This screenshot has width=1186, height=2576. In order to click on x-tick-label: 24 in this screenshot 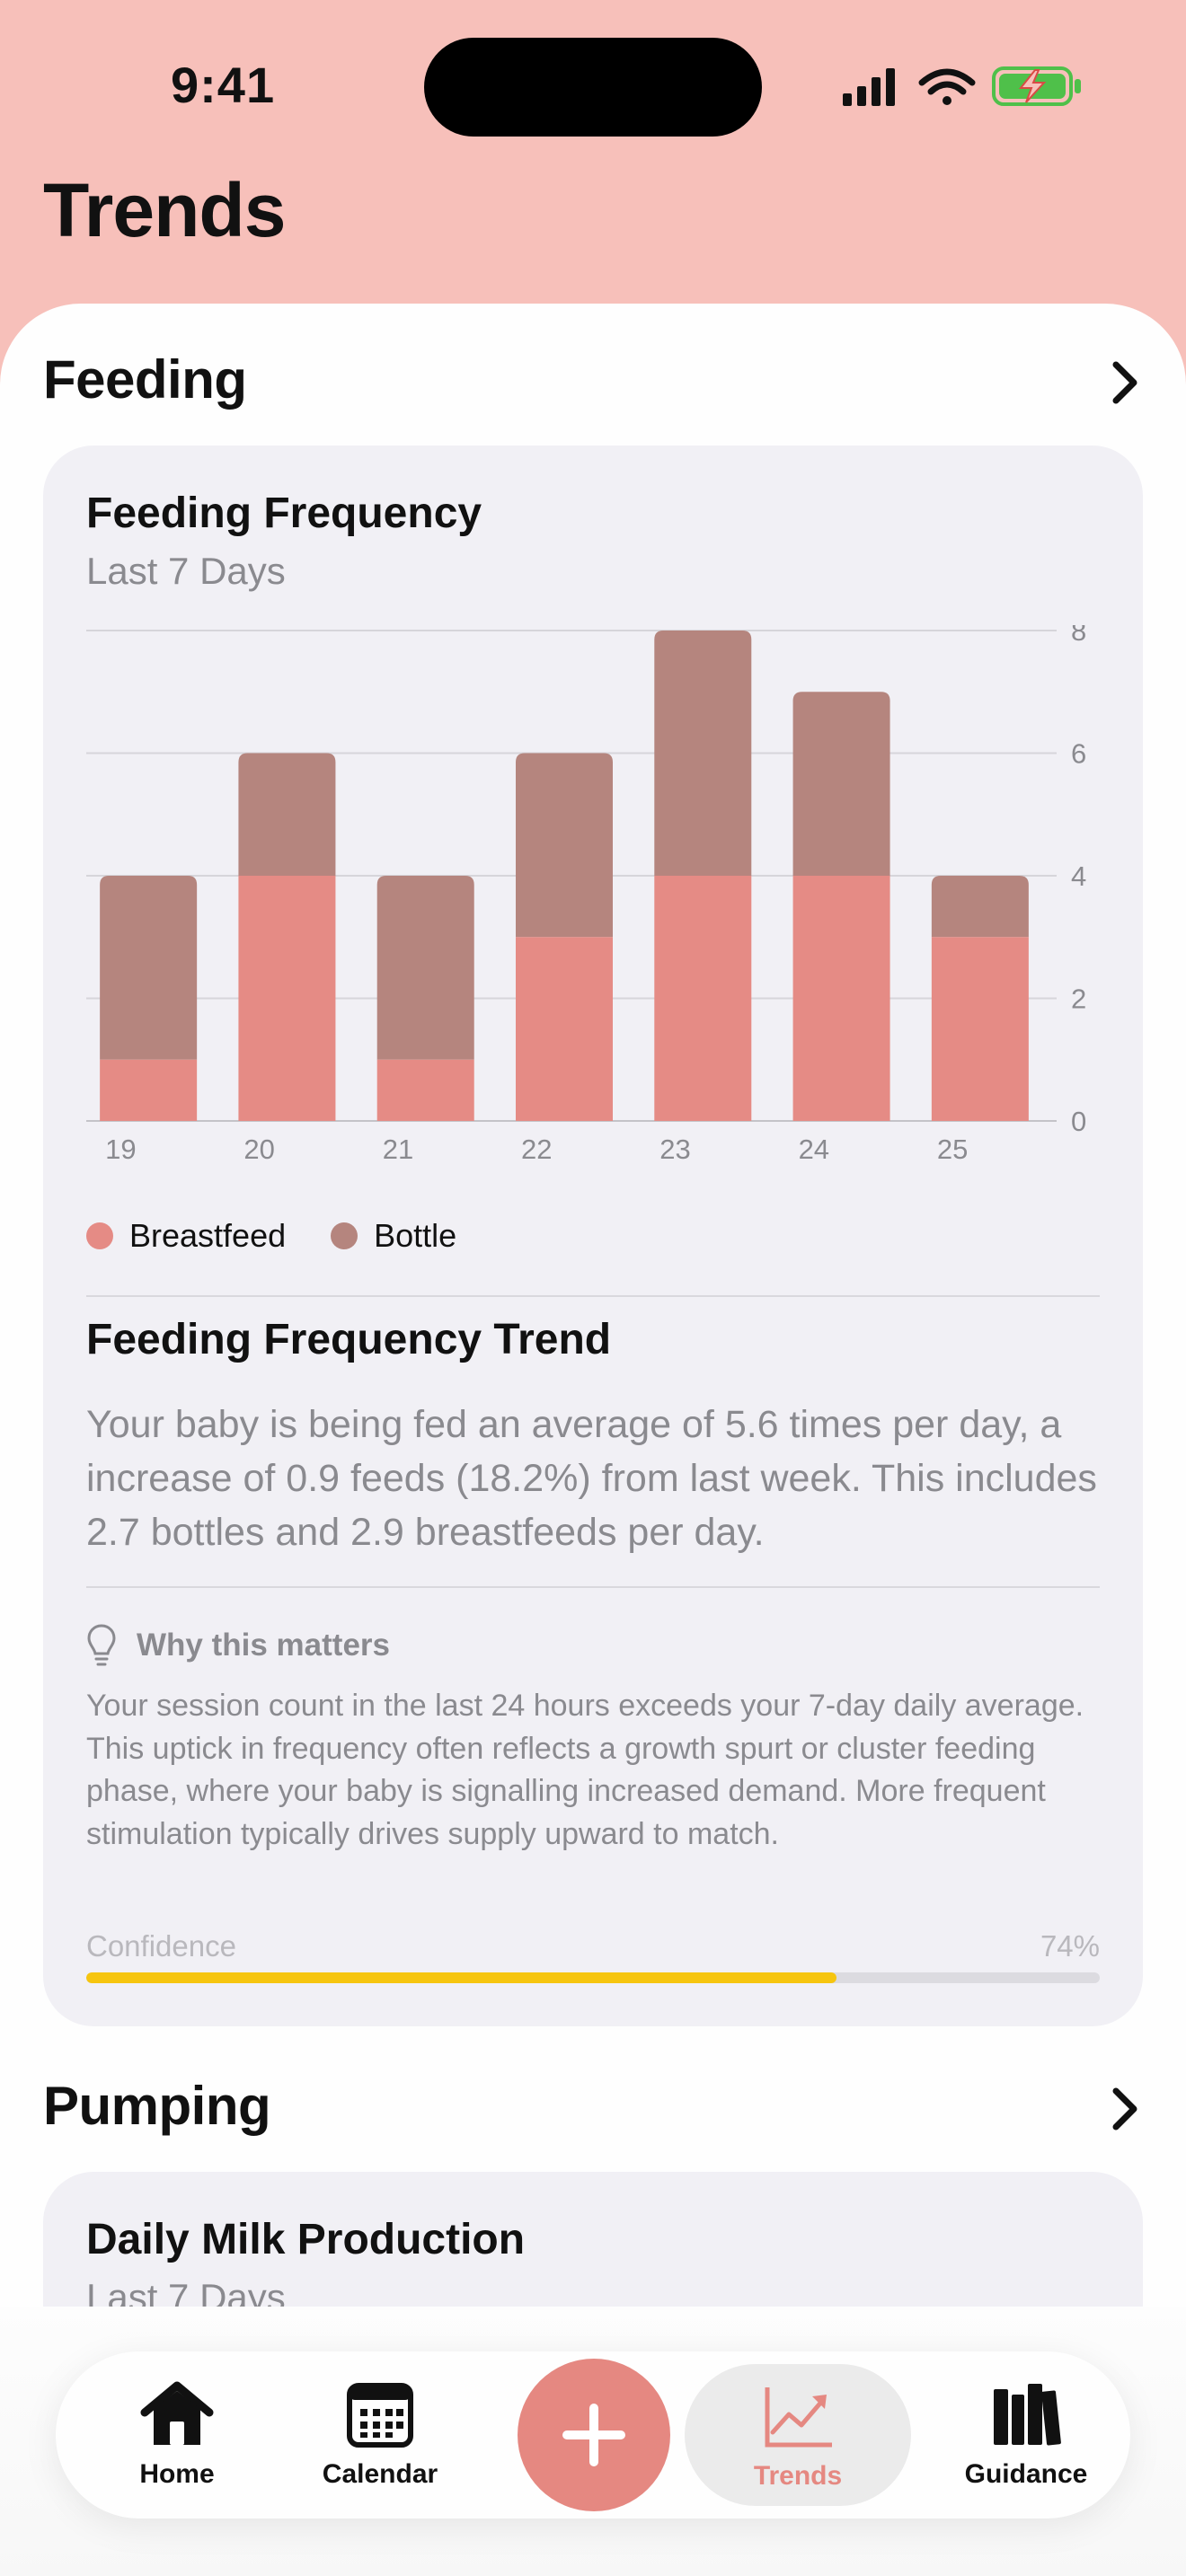, I will do `click(814, 1149)`.